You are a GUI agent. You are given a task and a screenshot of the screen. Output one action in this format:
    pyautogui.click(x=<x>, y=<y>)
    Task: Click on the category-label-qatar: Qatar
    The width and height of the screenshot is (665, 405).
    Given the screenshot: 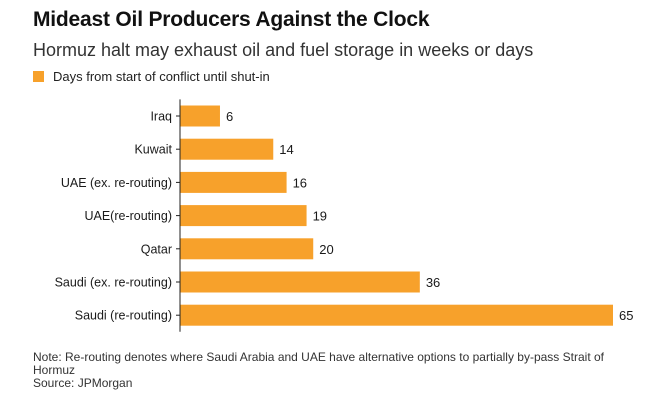 What is the action you would take?
    pyautogui.click(x=156, y=249)
    